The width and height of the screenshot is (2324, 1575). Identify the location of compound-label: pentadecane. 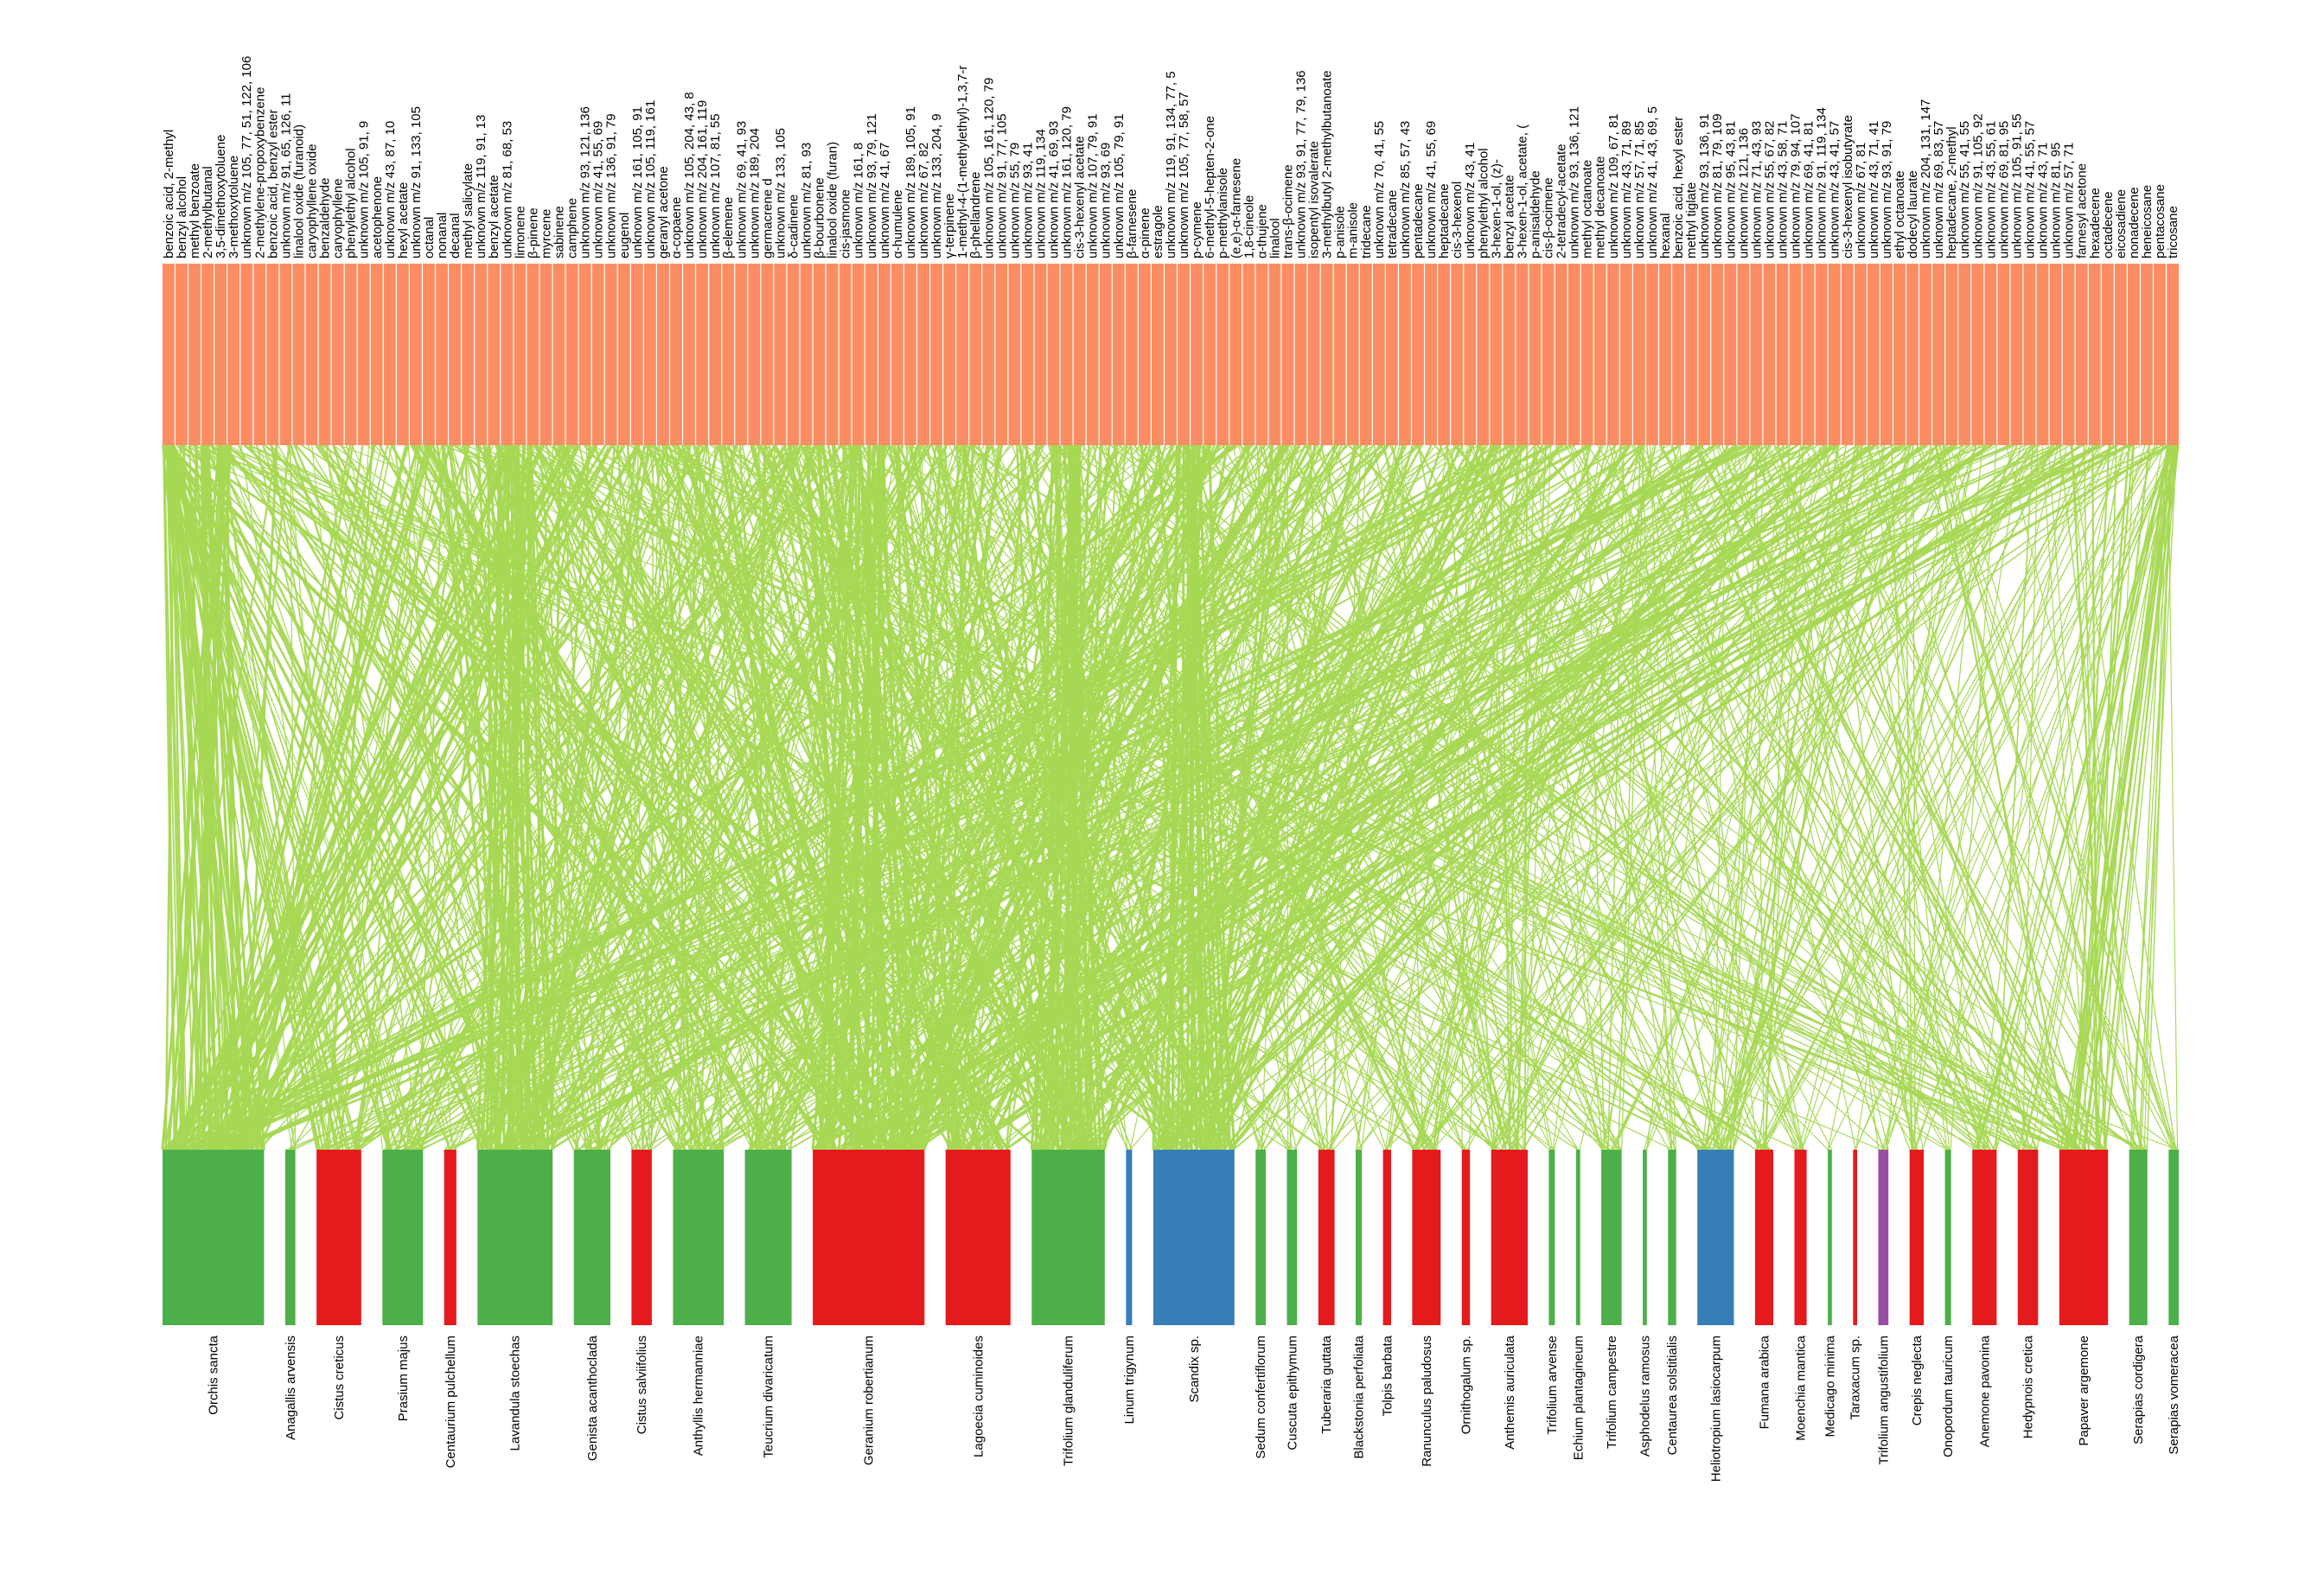
(1418, 220).